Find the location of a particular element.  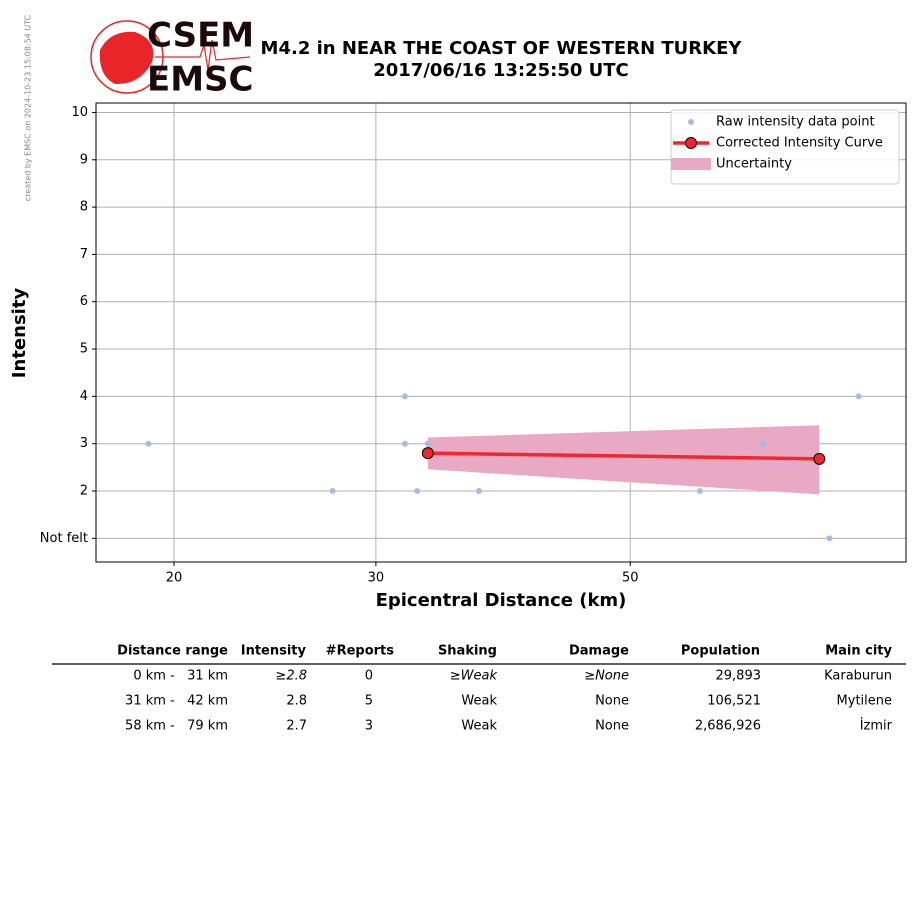

table-header: Damage is located at coordinates (599, 651).